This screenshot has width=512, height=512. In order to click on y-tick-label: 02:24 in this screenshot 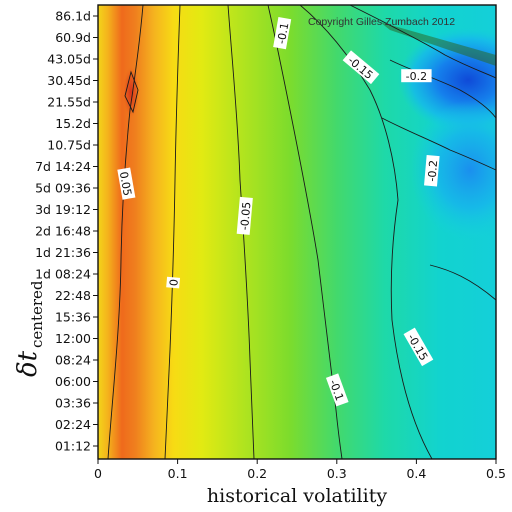, I will do `click(73, 424)`.